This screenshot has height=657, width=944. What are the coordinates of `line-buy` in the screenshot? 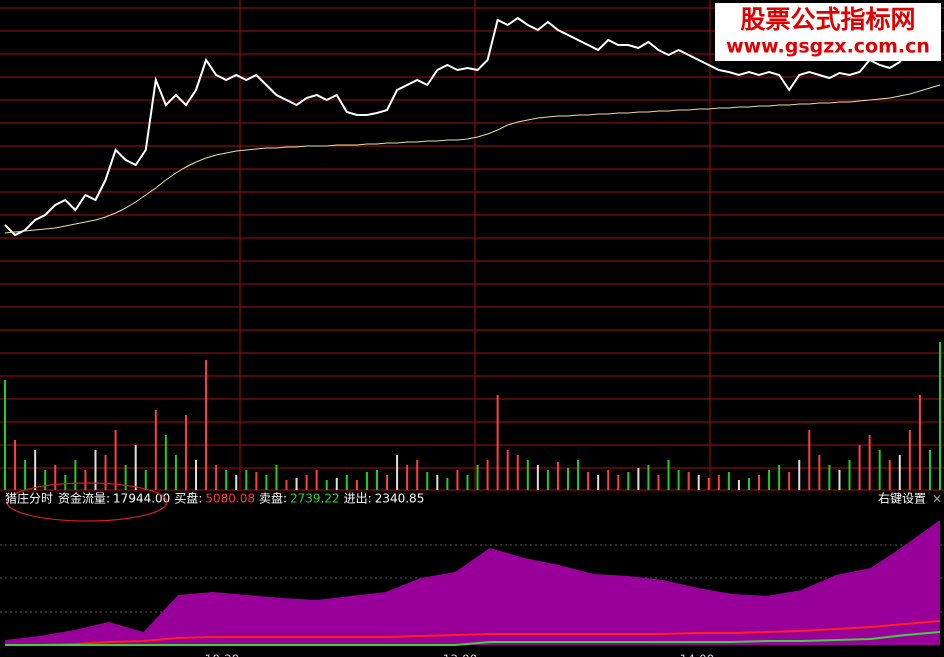 It's located at (473, 633).